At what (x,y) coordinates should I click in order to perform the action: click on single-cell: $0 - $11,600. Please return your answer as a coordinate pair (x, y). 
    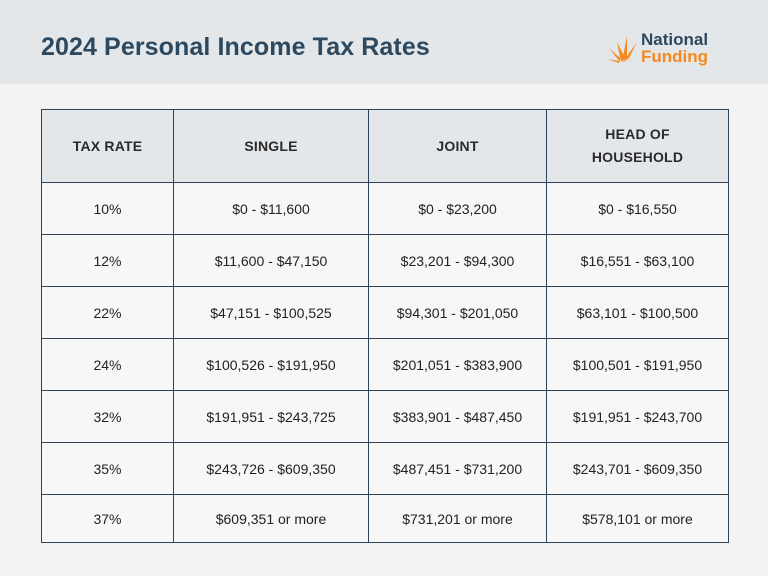
    Looking at the image, I should click on (271, 208).